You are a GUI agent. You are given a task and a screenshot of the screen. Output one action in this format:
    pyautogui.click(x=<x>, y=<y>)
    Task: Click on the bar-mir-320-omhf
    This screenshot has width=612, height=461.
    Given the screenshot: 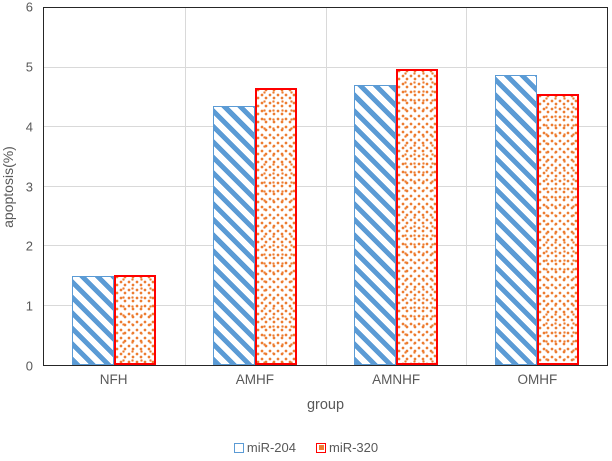 What is the action you would take?
    pyautogui.click(x=557, y=229)
    